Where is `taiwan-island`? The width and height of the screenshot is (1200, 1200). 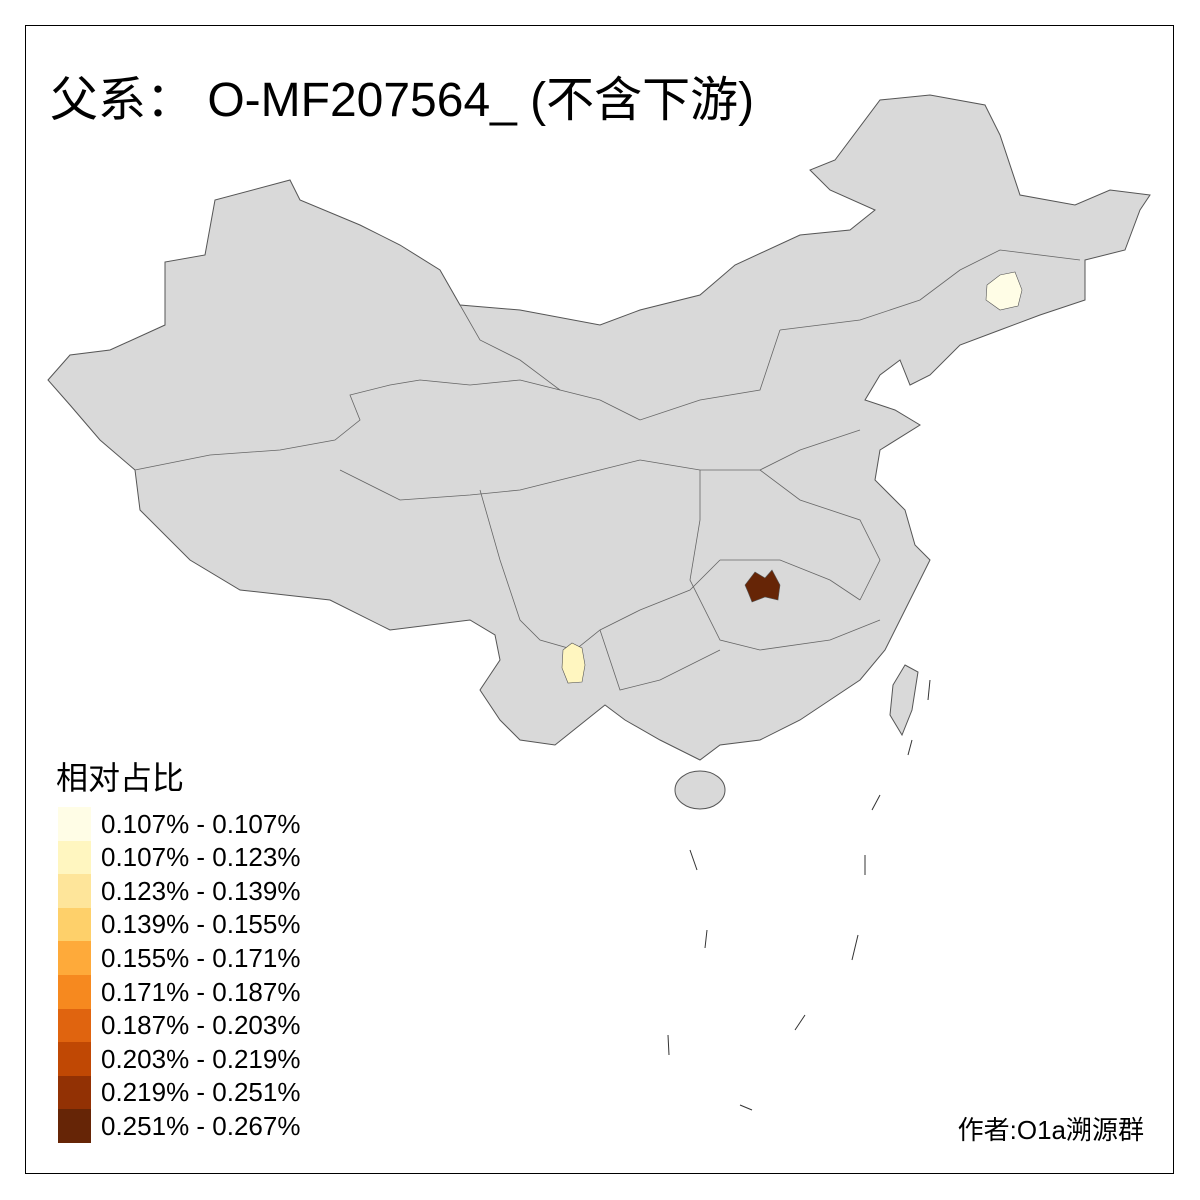 taiwan-island is located at coordinates (904, 700).